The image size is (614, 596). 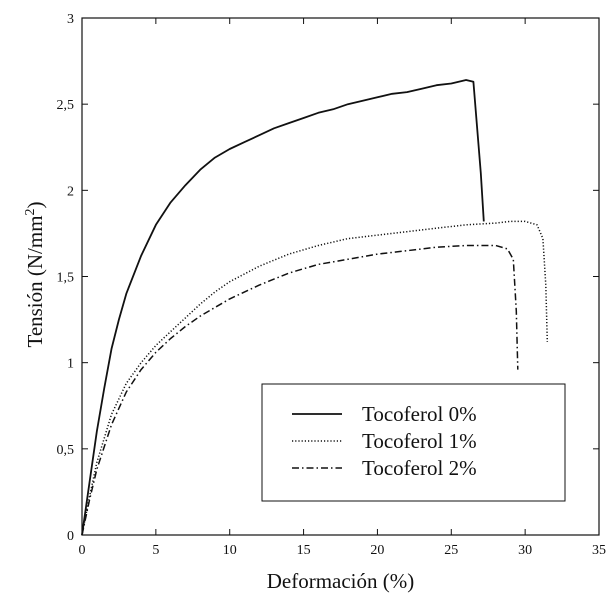 I want to click on y-axis-title-close: ), so click(x=35, y=204).